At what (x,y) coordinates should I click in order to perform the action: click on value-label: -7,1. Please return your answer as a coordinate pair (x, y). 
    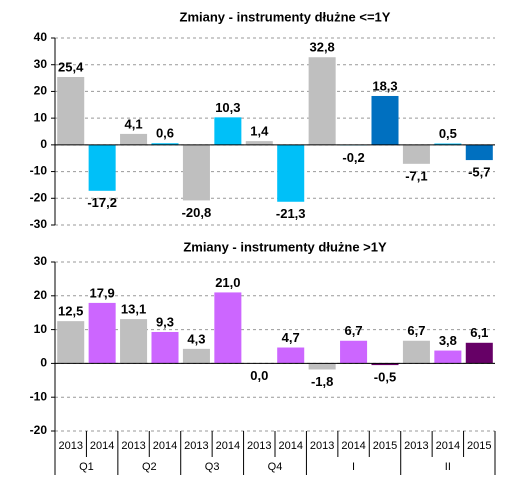
    Looking at the image, I should click on (416, 175).